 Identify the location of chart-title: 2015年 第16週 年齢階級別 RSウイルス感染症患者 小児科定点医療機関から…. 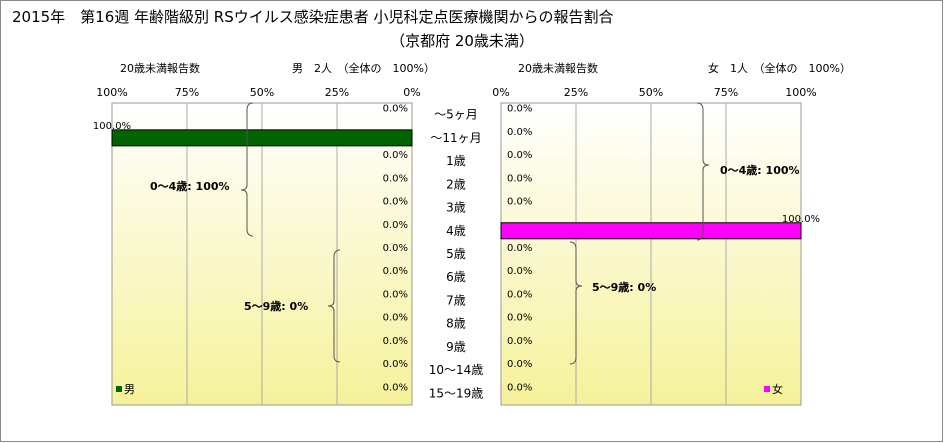
(313, 17).